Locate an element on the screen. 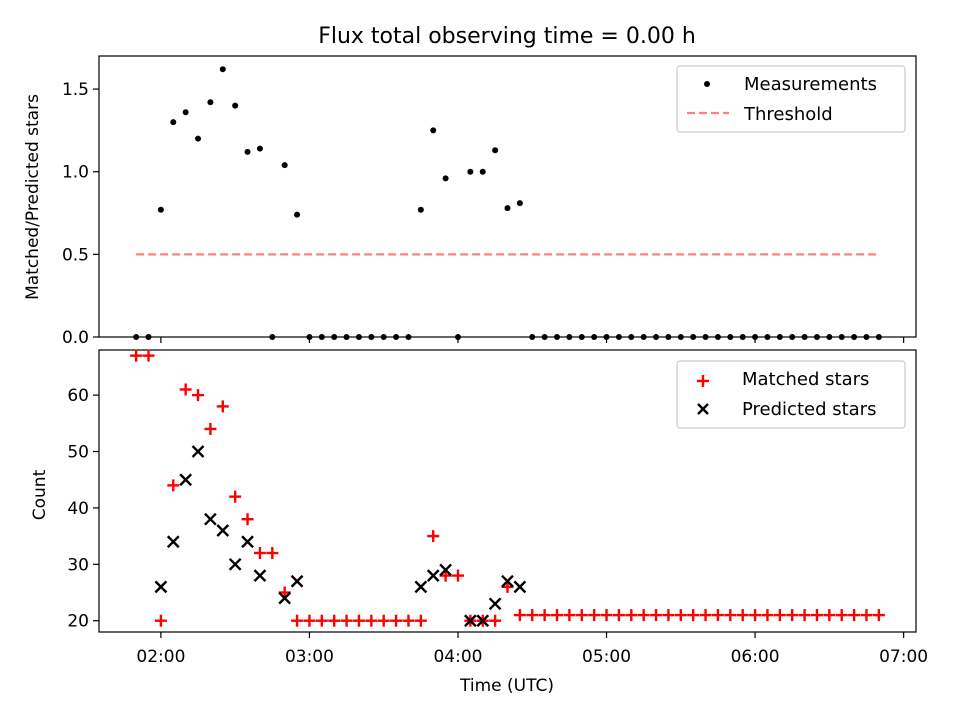 This screenshot has height=720, width=960. count-x-axis: 02:00 03:00 04:00 05:00 06:00 07:00 is located at coordinates (532, 649).